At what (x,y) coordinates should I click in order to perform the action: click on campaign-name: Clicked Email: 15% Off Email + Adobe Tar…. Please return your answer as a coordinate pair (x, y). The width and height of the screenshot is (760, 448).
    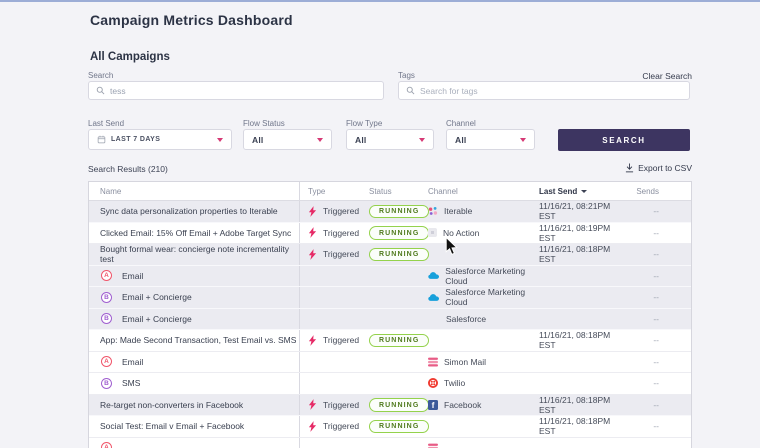
    Looking at the image, I should click on (194, 232).